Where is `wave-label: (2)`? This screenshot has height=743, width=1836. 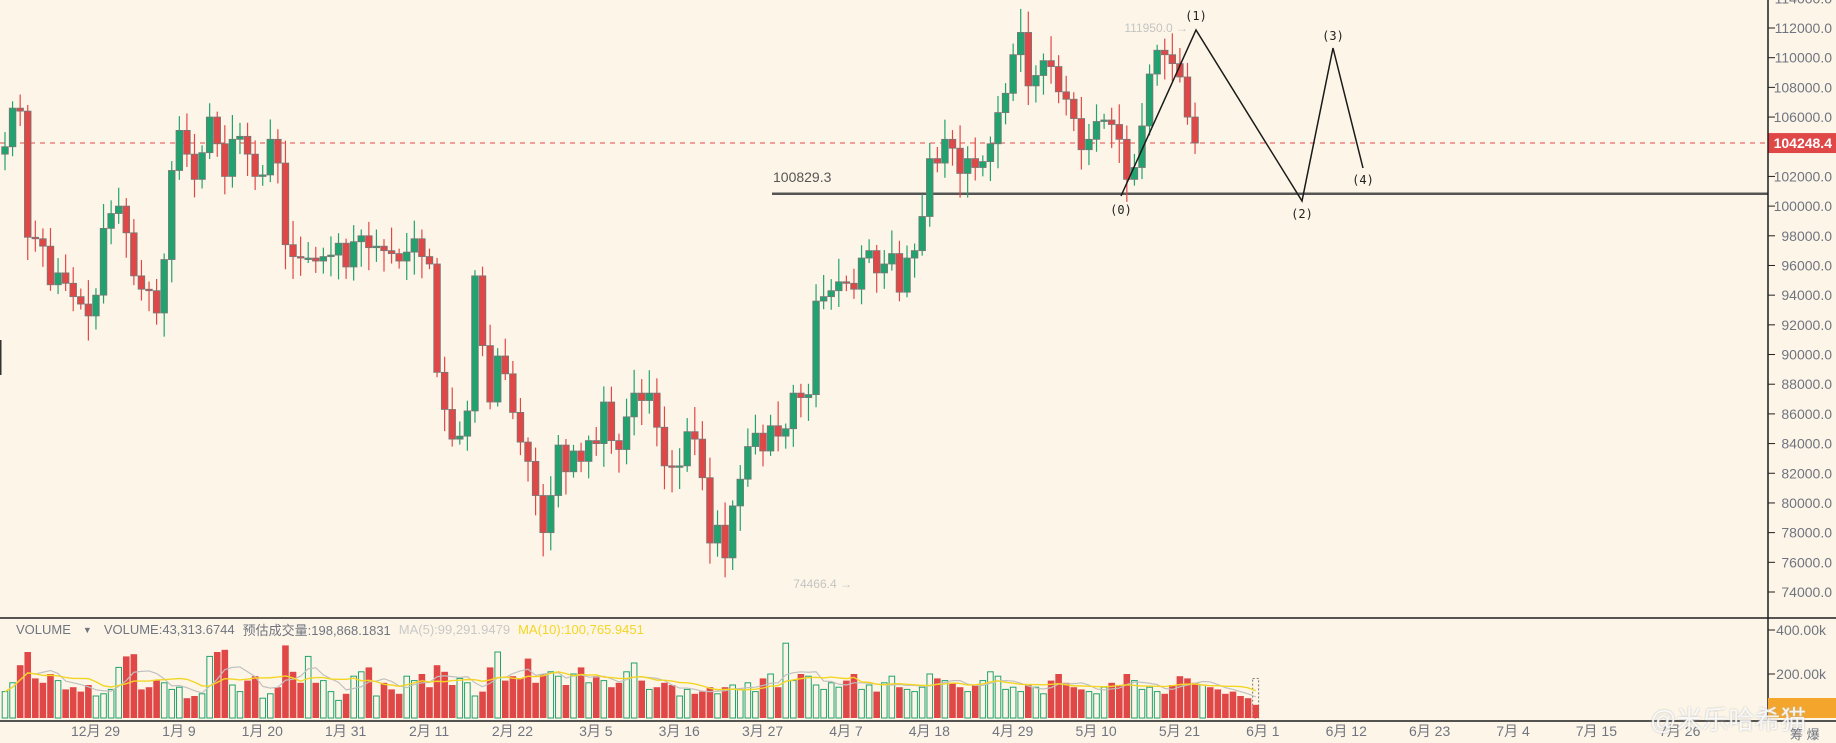 wave-label: (2) is located at coordinates (1302, 214).